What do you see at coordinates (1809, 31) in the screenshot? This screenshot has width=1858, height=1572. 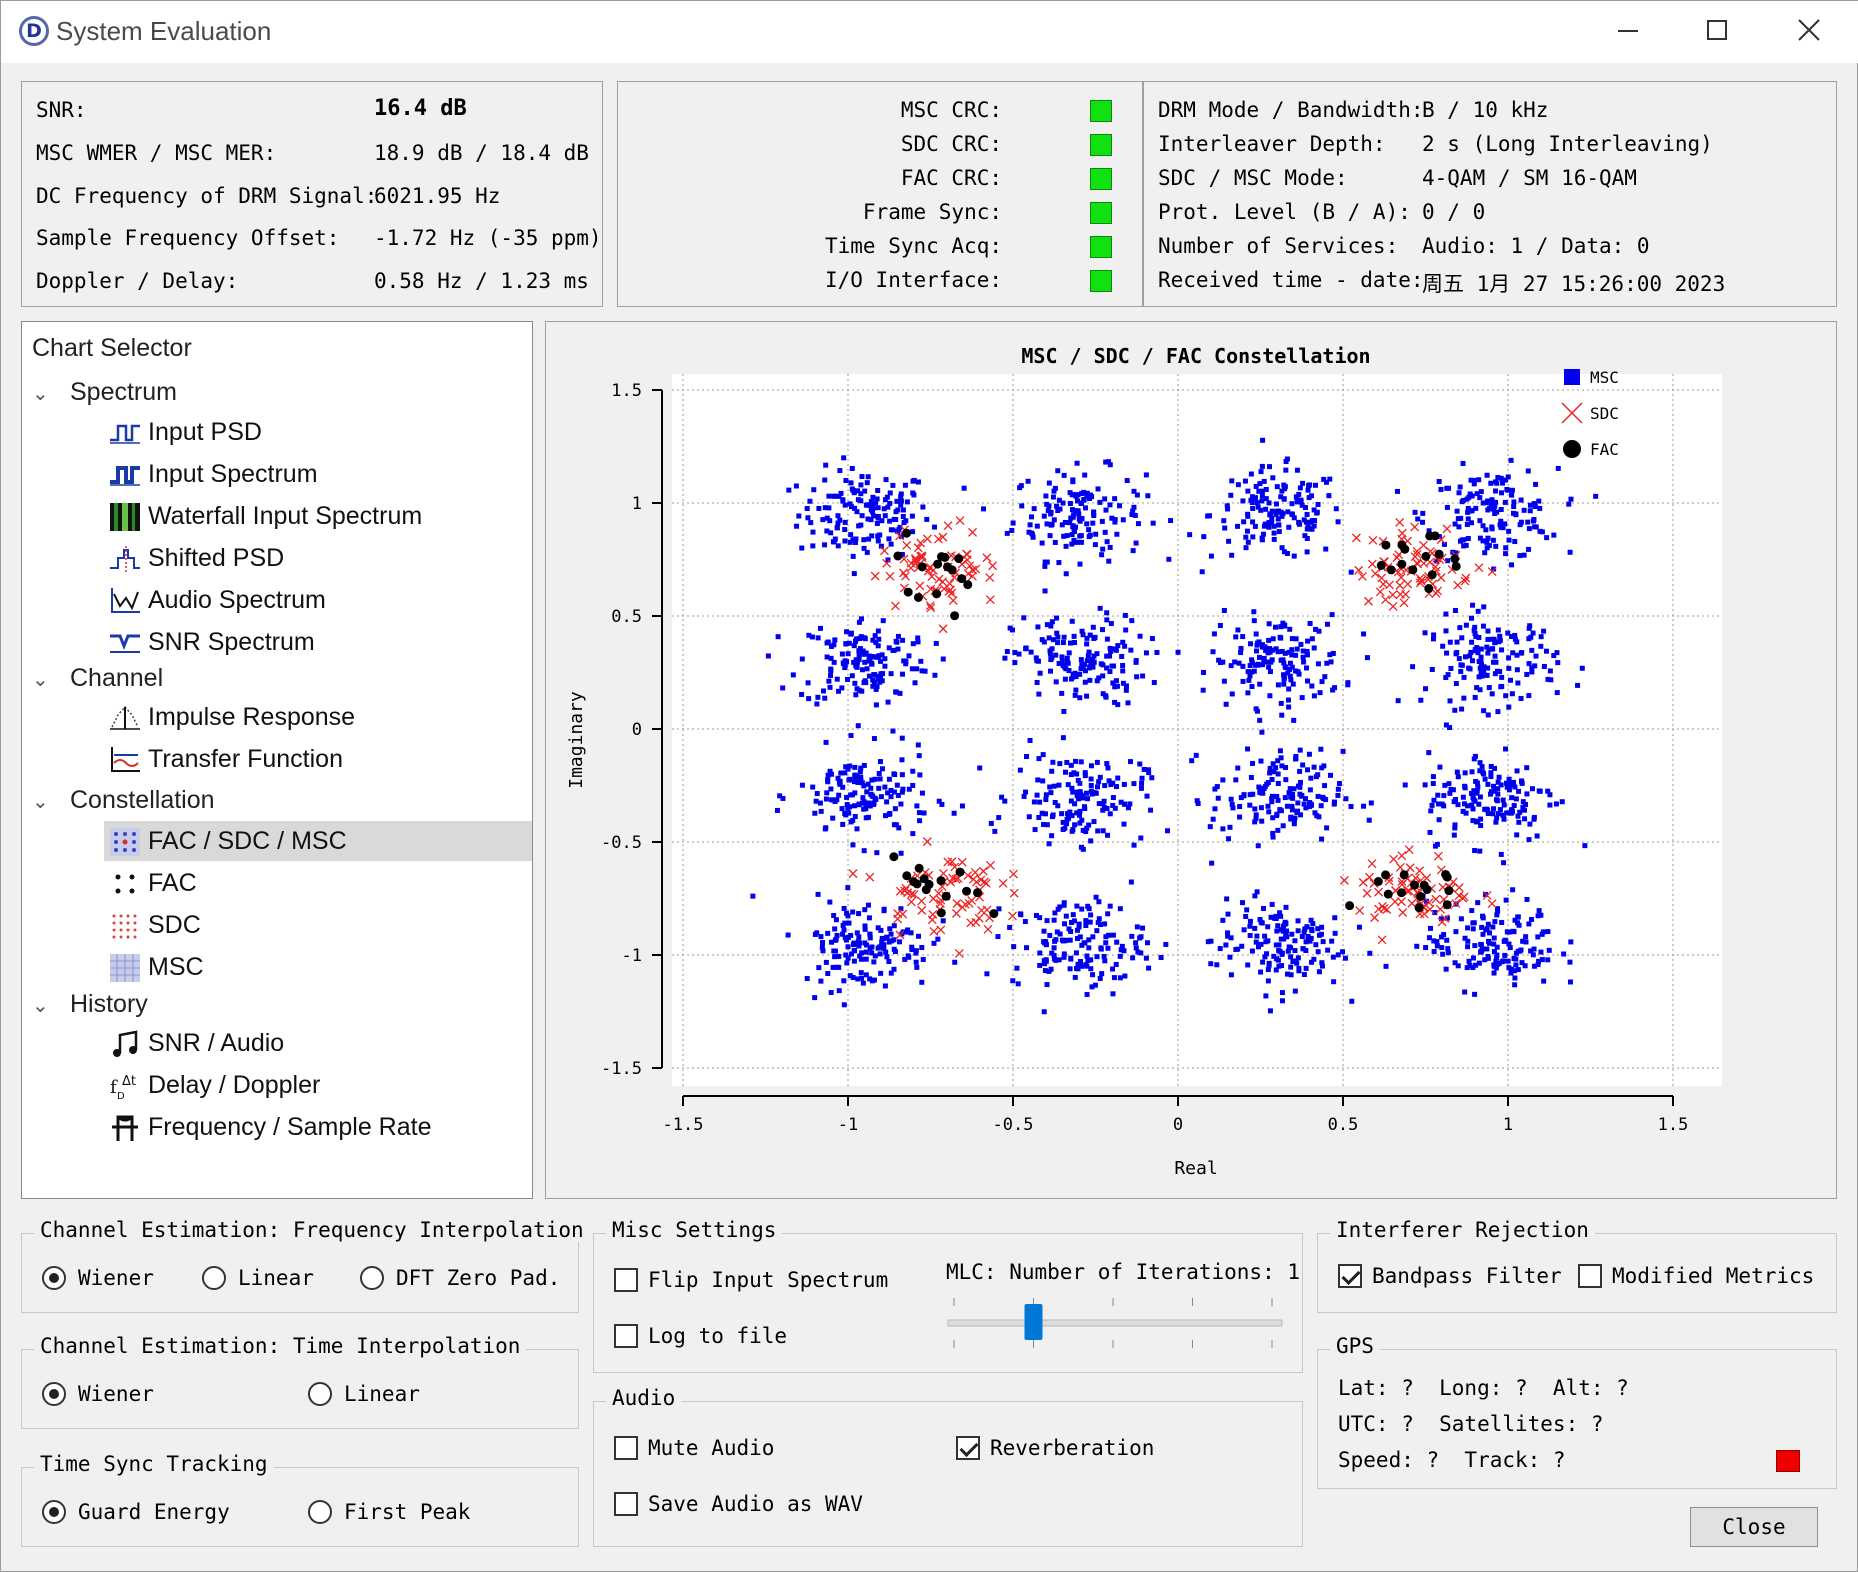 I see `close-window-button` at bounding box center [1809, 31].